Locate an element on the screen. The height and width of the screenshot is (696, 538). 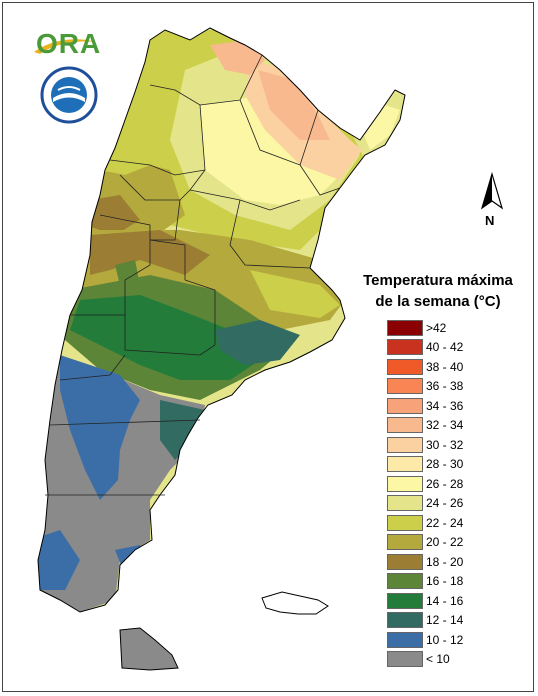
legend-label: 18 - 20 is located at coordinates (445, 561).